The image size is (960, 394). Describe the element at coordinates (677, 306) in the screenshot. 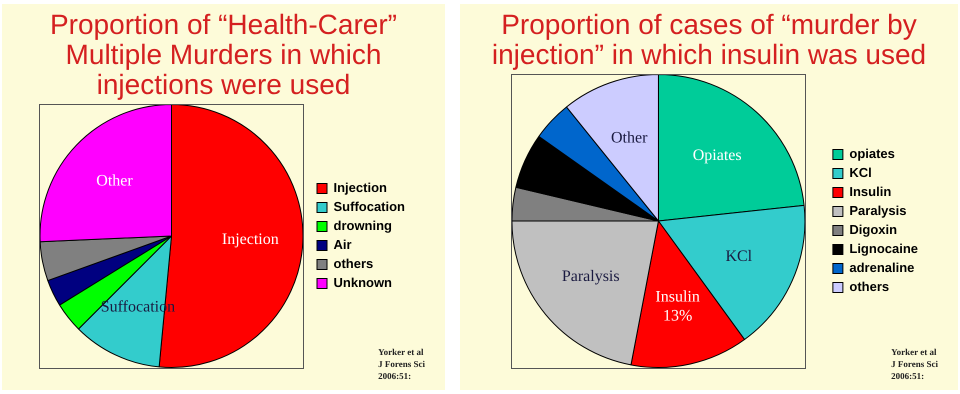

I see `data-label: Insulin 13%` at that location.